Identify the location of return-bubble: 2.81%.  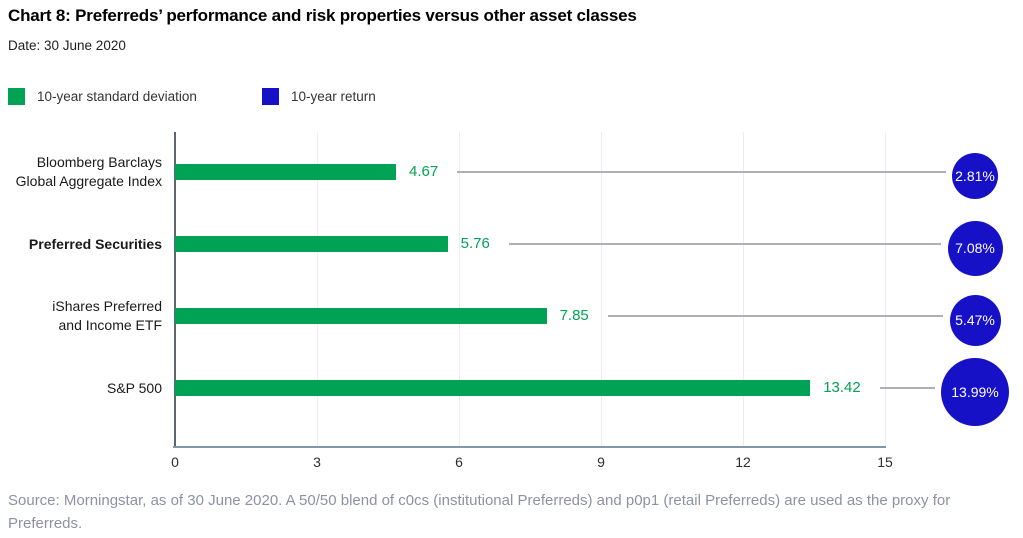
(975, 176).